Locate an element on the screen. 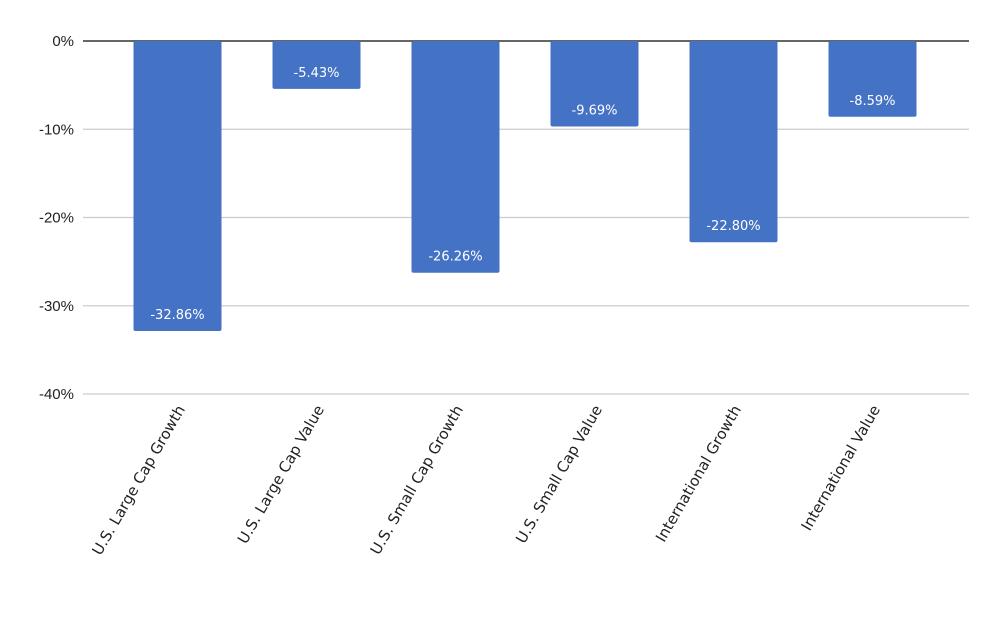 Image resolution: width=1000 pixels, height=618 pixels. data-label: -26.26% is located at coordinates (455, 257).